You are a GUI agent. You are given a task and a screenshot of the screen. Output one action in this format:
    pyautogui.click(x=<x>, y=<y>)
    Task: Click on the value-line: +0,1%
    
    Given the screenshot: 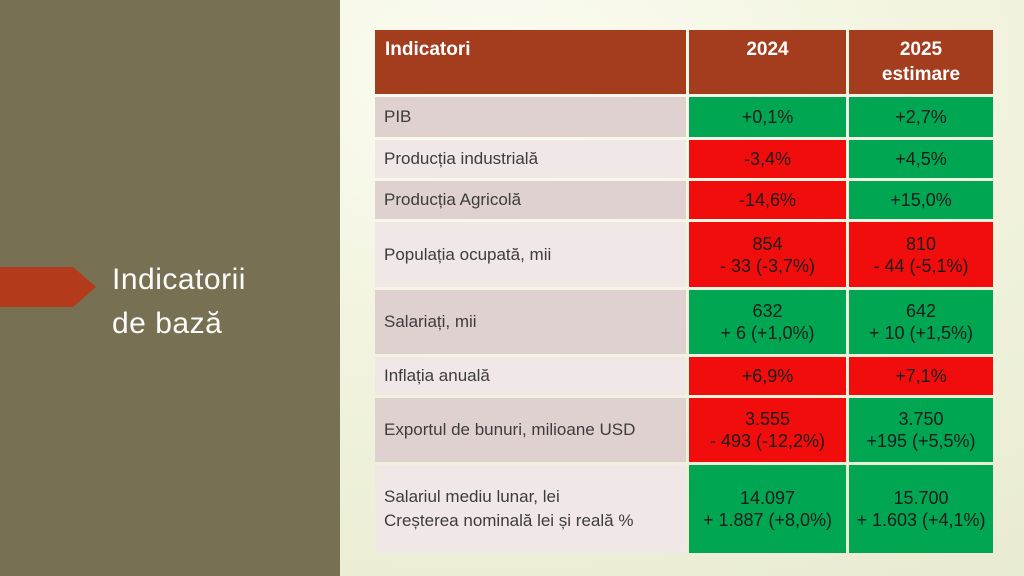 What is the action you would take?
    pyautogui.click(x=767, y=117)
    